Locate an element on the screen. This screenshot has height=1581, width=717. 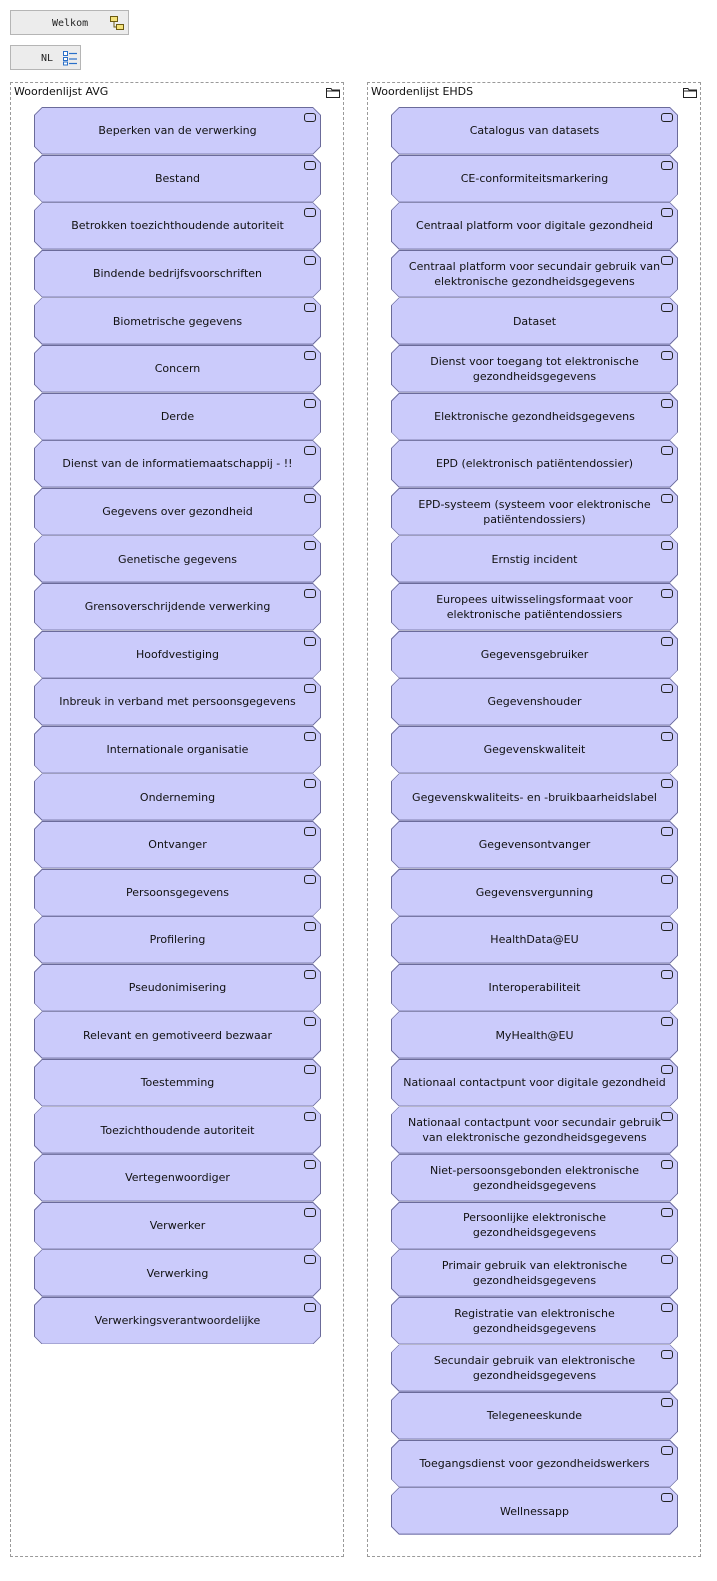
item-label: Gegevensvergunning is located at coordinates (534, 892).